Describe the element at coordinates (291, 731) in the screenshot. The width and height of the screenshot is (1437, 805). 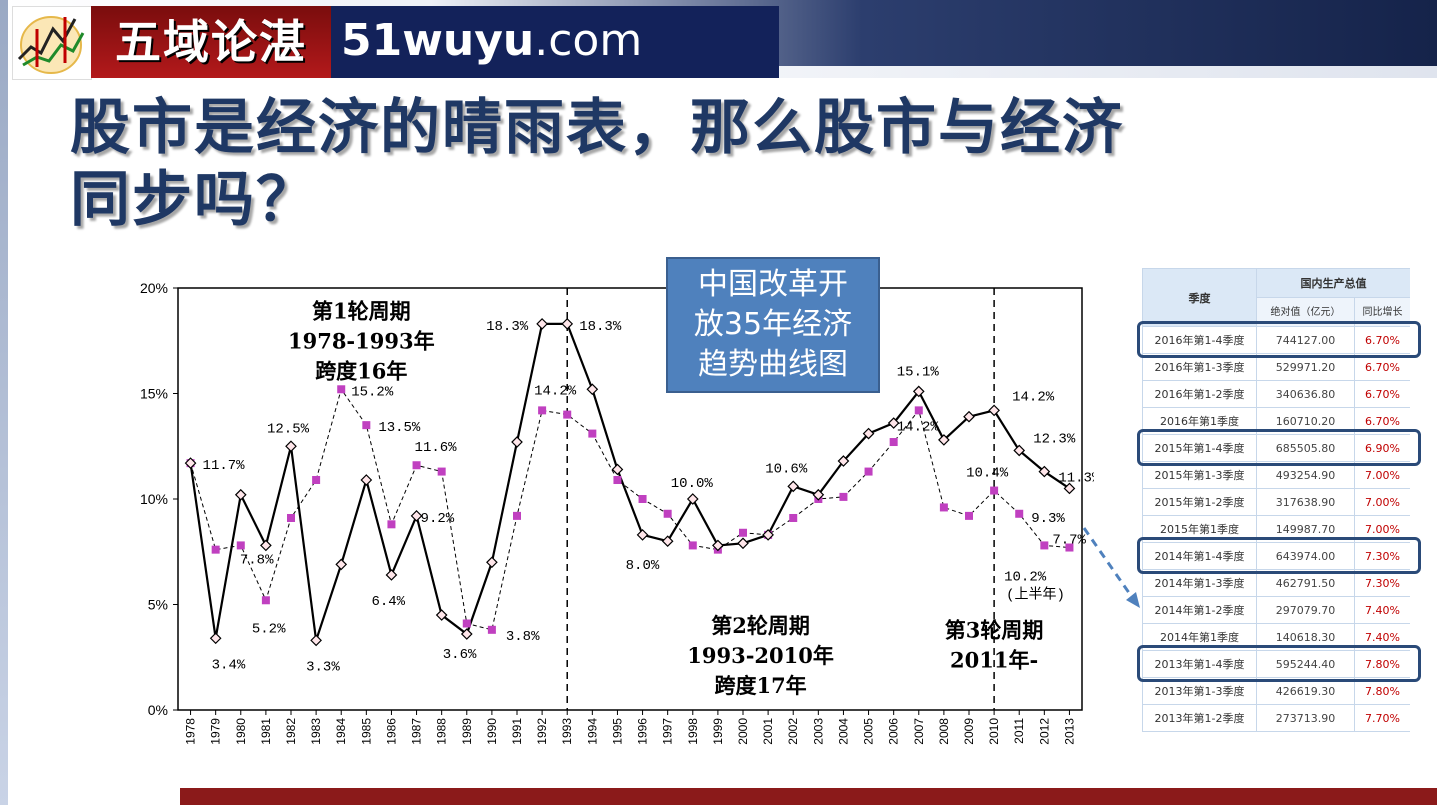
I see `x-tick-label: 1982` at that location.